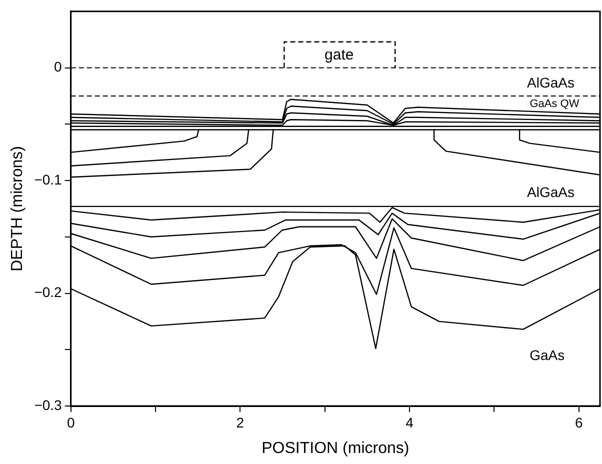 This screenshot has height=464, width=602. Describe the element at coordinates (70, 422) in the screenshot. I see `x-tick-label: 0` at that location.